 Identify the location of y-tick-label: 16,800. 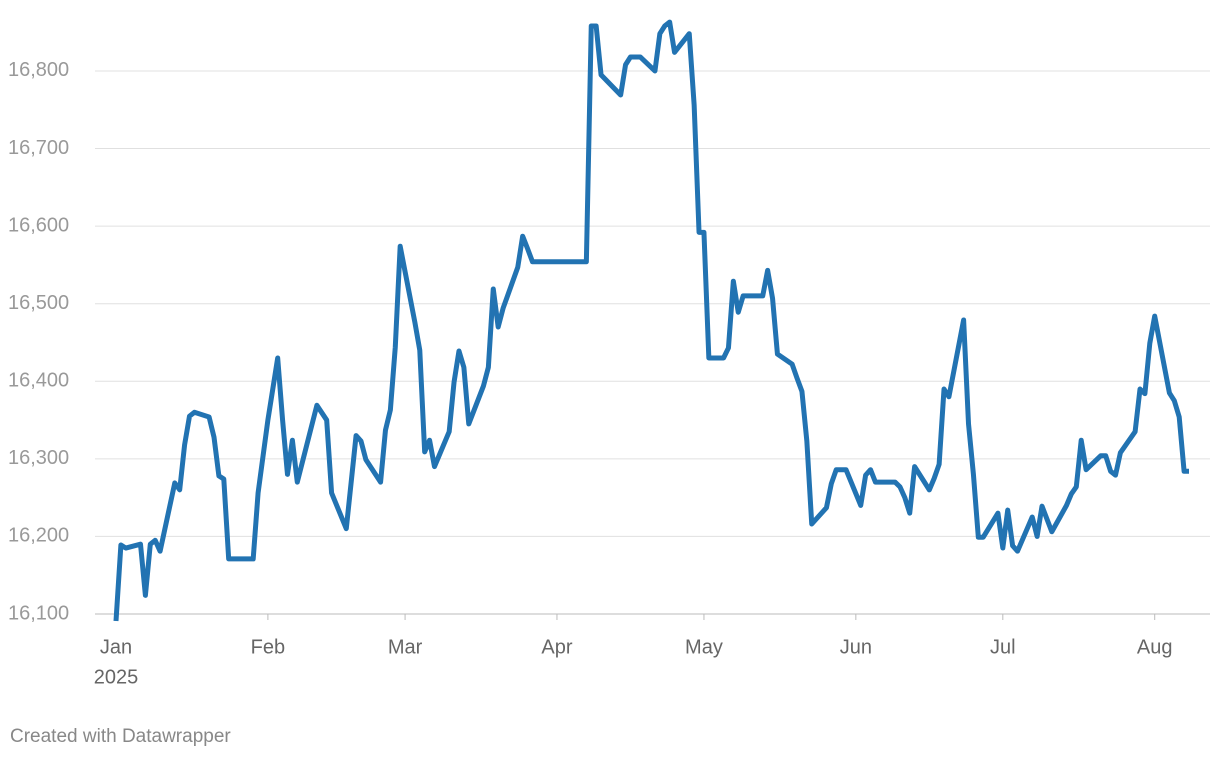
(38, 70).